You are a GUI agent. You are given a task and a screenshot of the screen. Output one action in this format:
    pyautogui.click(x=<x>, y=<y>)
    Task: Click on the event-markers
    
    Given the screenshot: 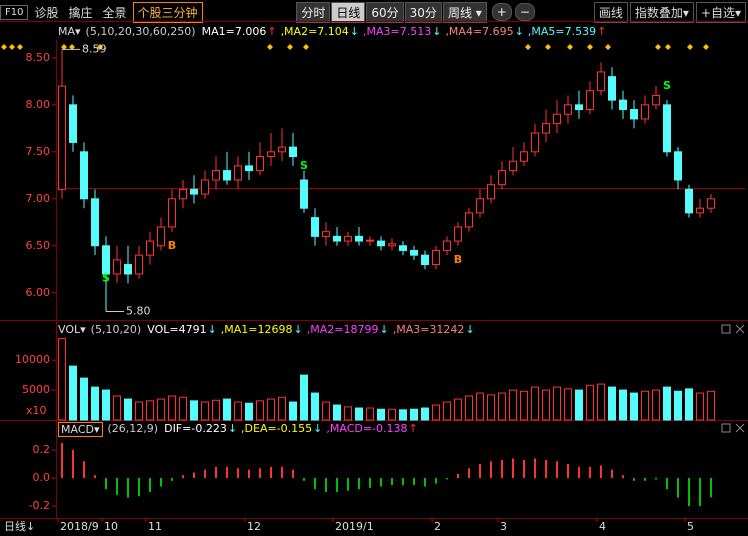 What is the action you would take?
    pyautogui.click(x=355, y=47)
    